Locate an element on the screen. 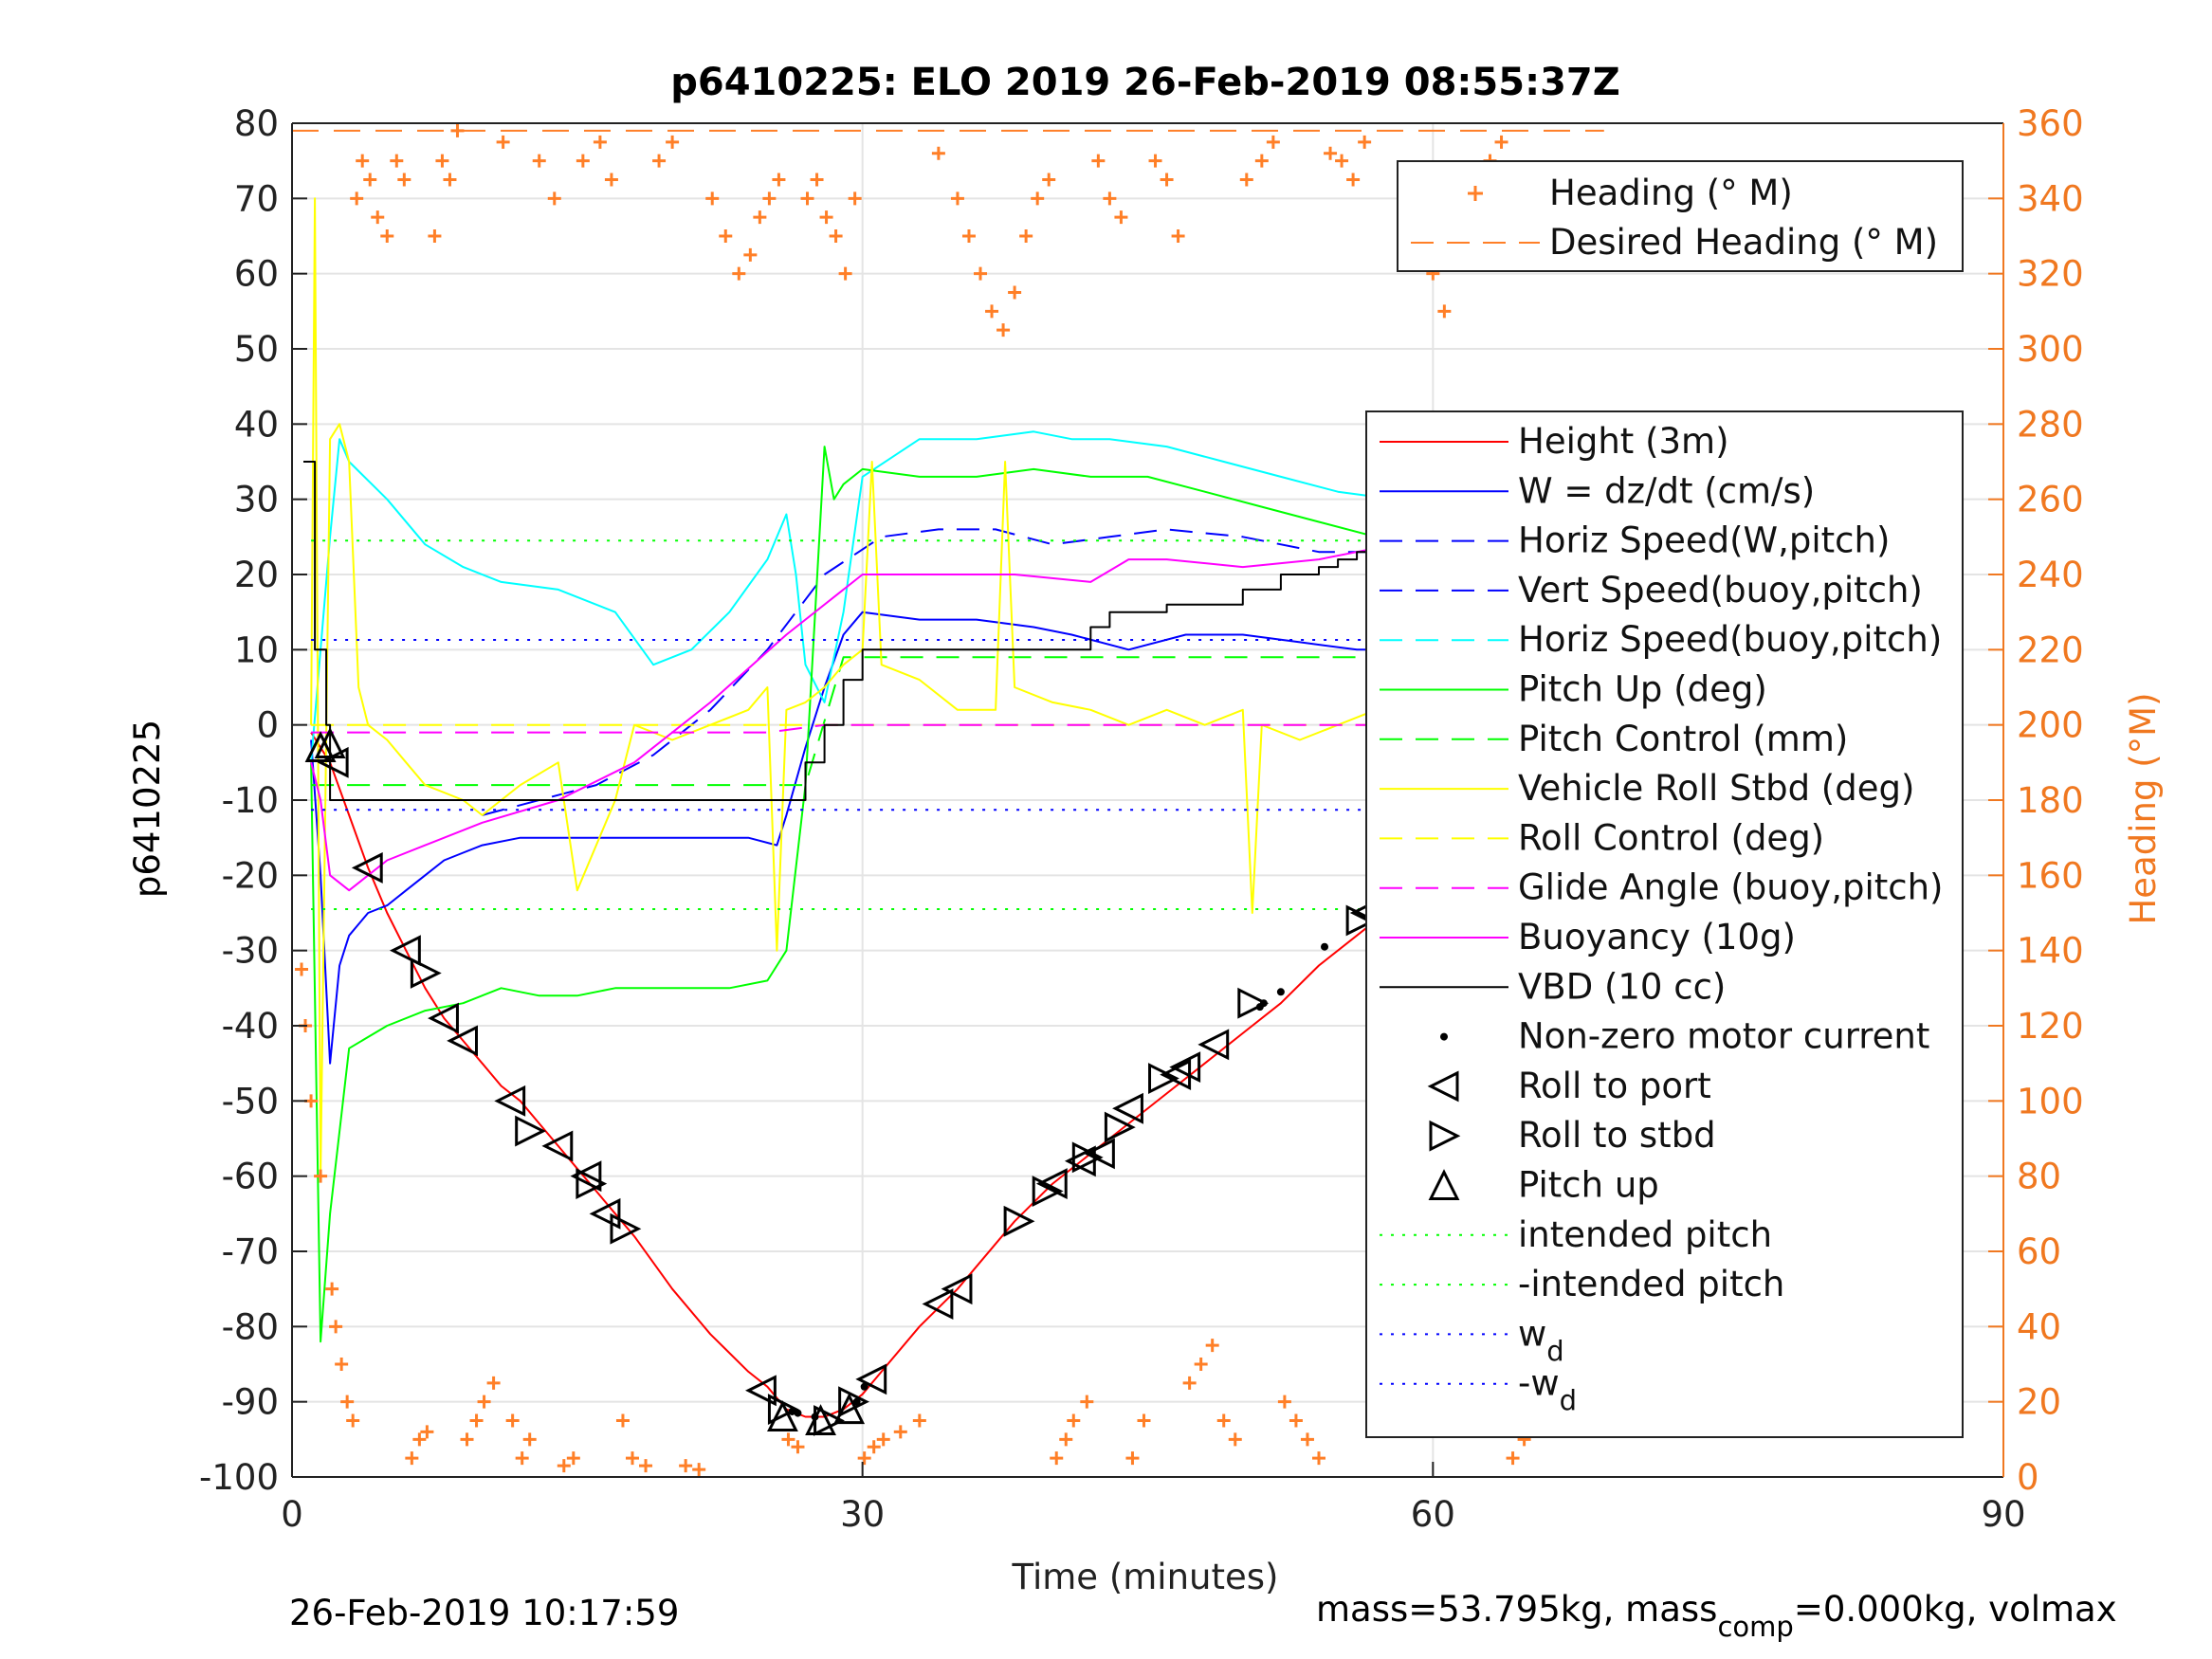 Image resolution: width=2212 pixels, height=1659 pixels. legend-entry-label: VBD (10 cc) is located at coordinates (1622, 986).